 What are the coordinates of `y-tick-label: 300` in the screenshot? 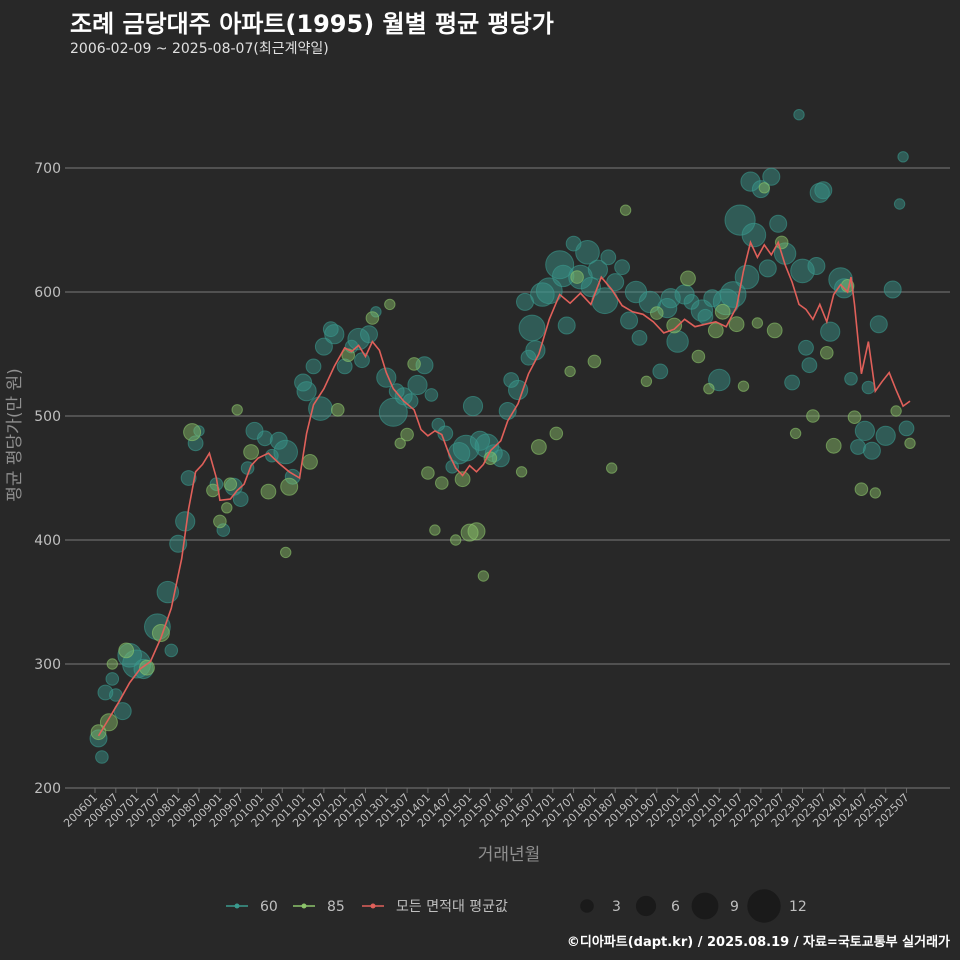 It's located at (47, 665).